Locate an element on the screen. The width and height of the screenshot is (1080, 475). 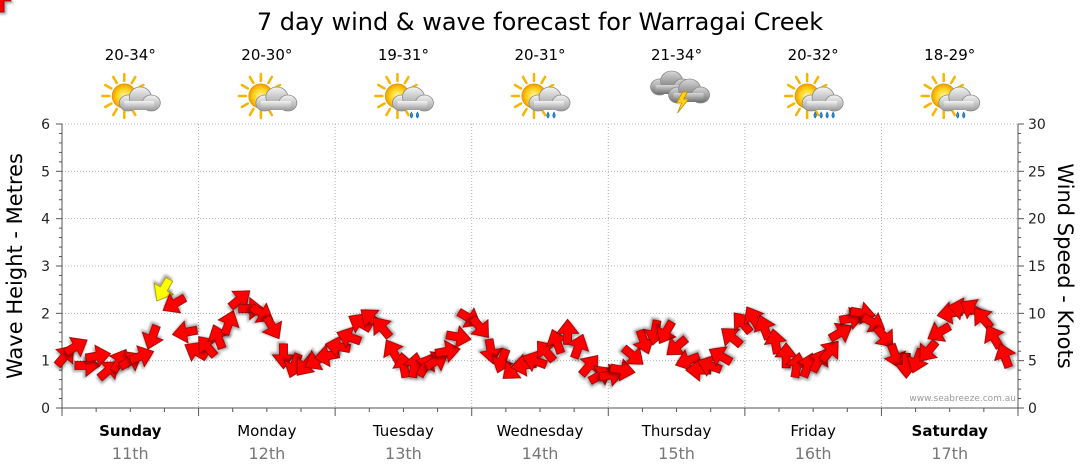
temperature-label: 20-30° is located at coordinates (266, 55).